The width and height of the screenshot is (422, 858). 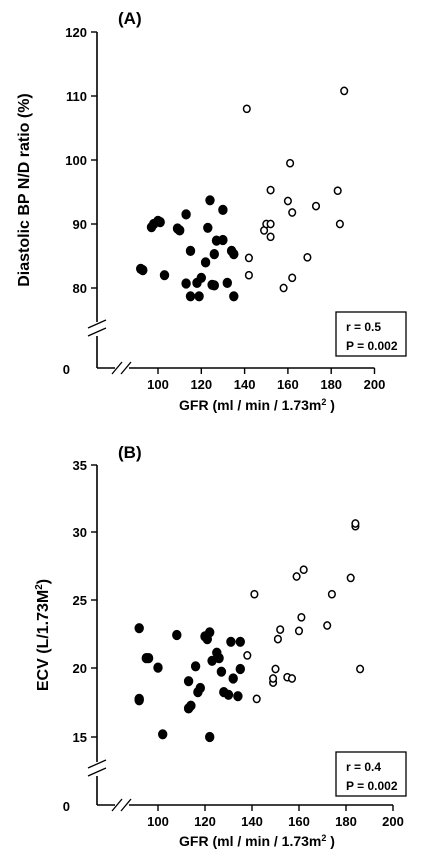 What do you see at coordinates (80, 668) in the screenshot?
I see `panel-b-y-tick-label: 20` at bounding box center [80, 668].